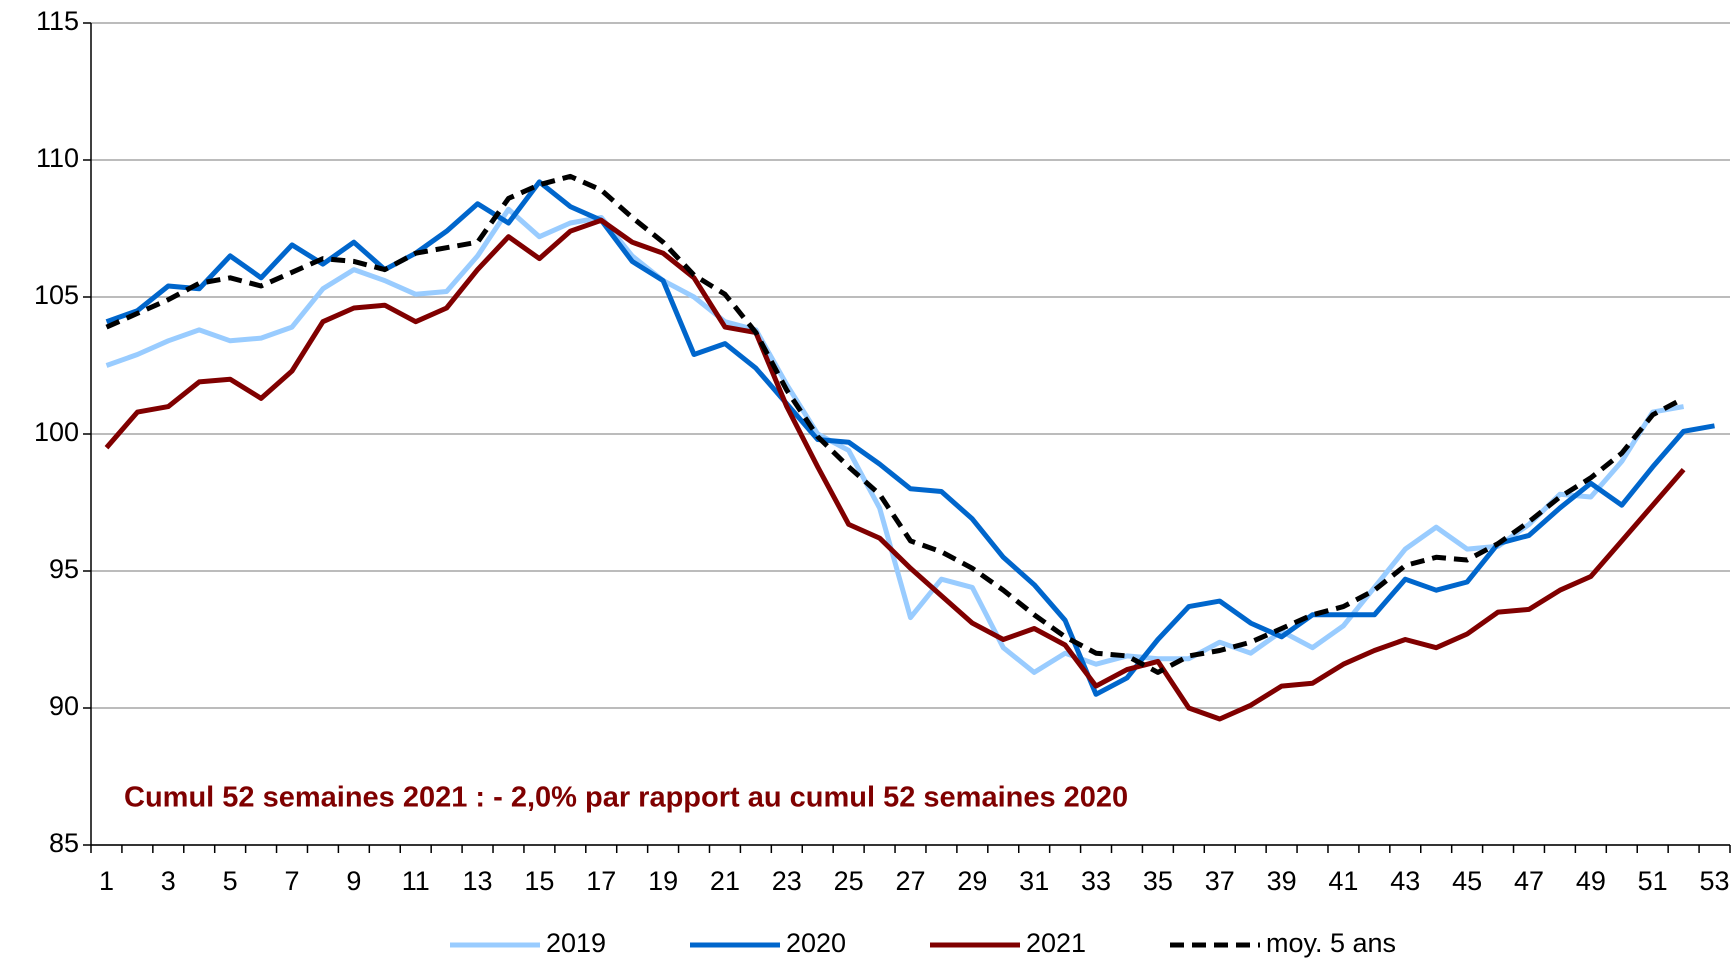  Describe the element at coordinates (64, 569) in the screenshot. I see `y-tick-label: 95` at that location.